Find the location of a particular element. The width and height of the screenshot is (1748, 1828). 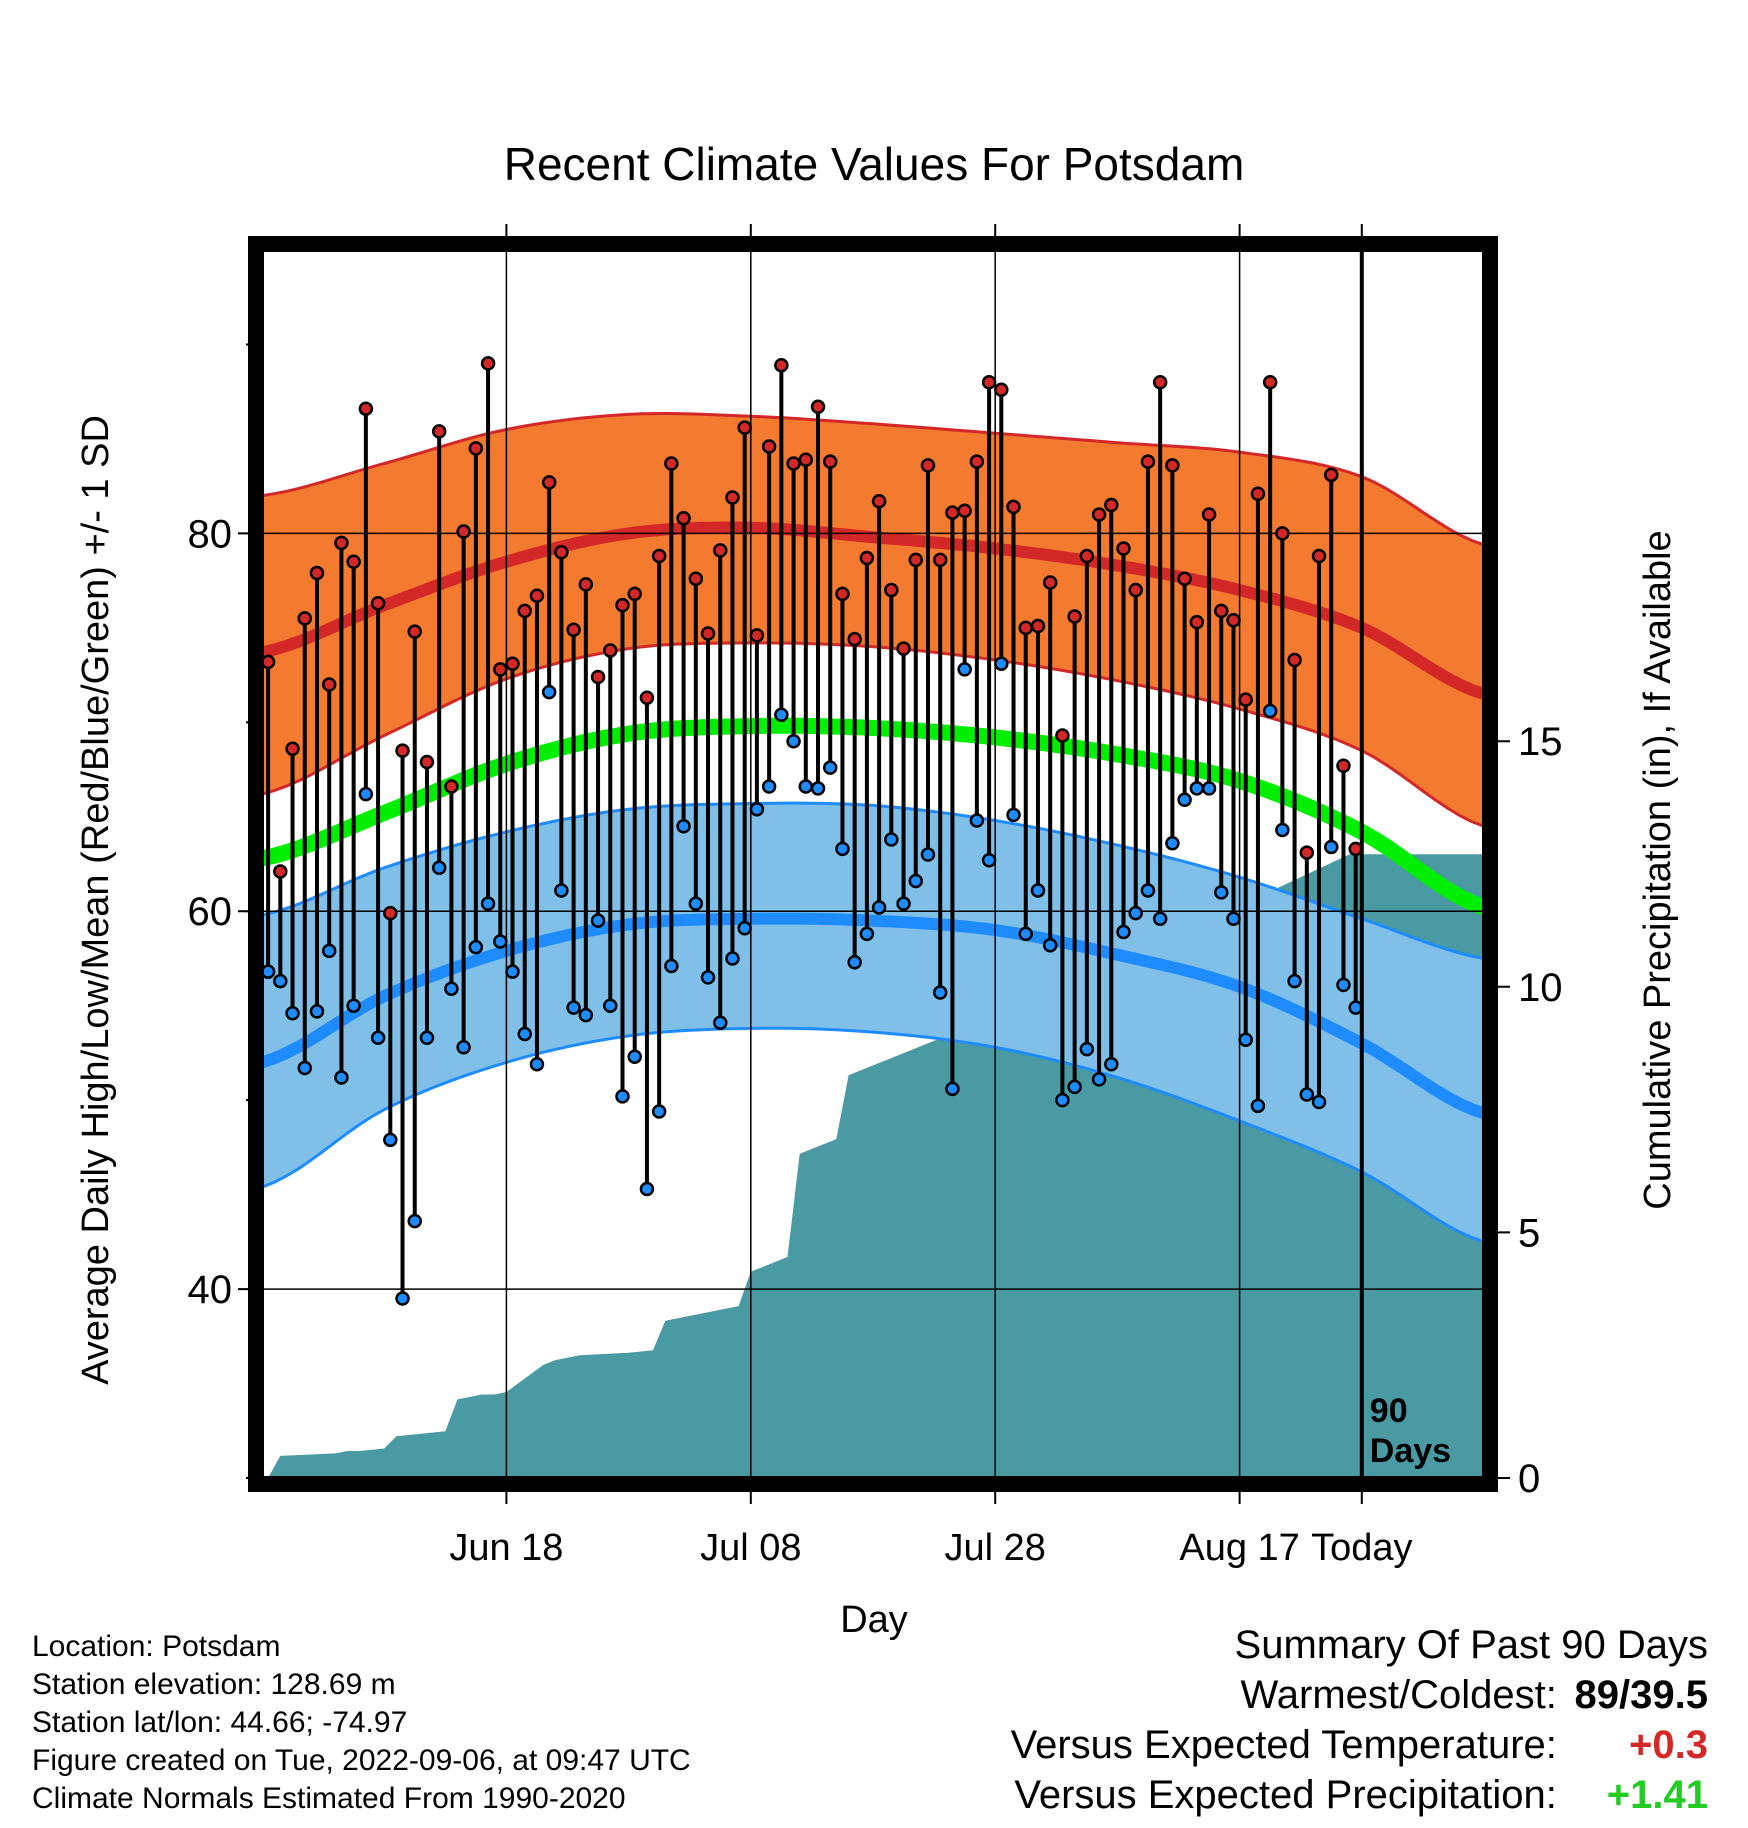

warmest-label: Warmest/Coldest: is located at coordinates (1398, 1695).